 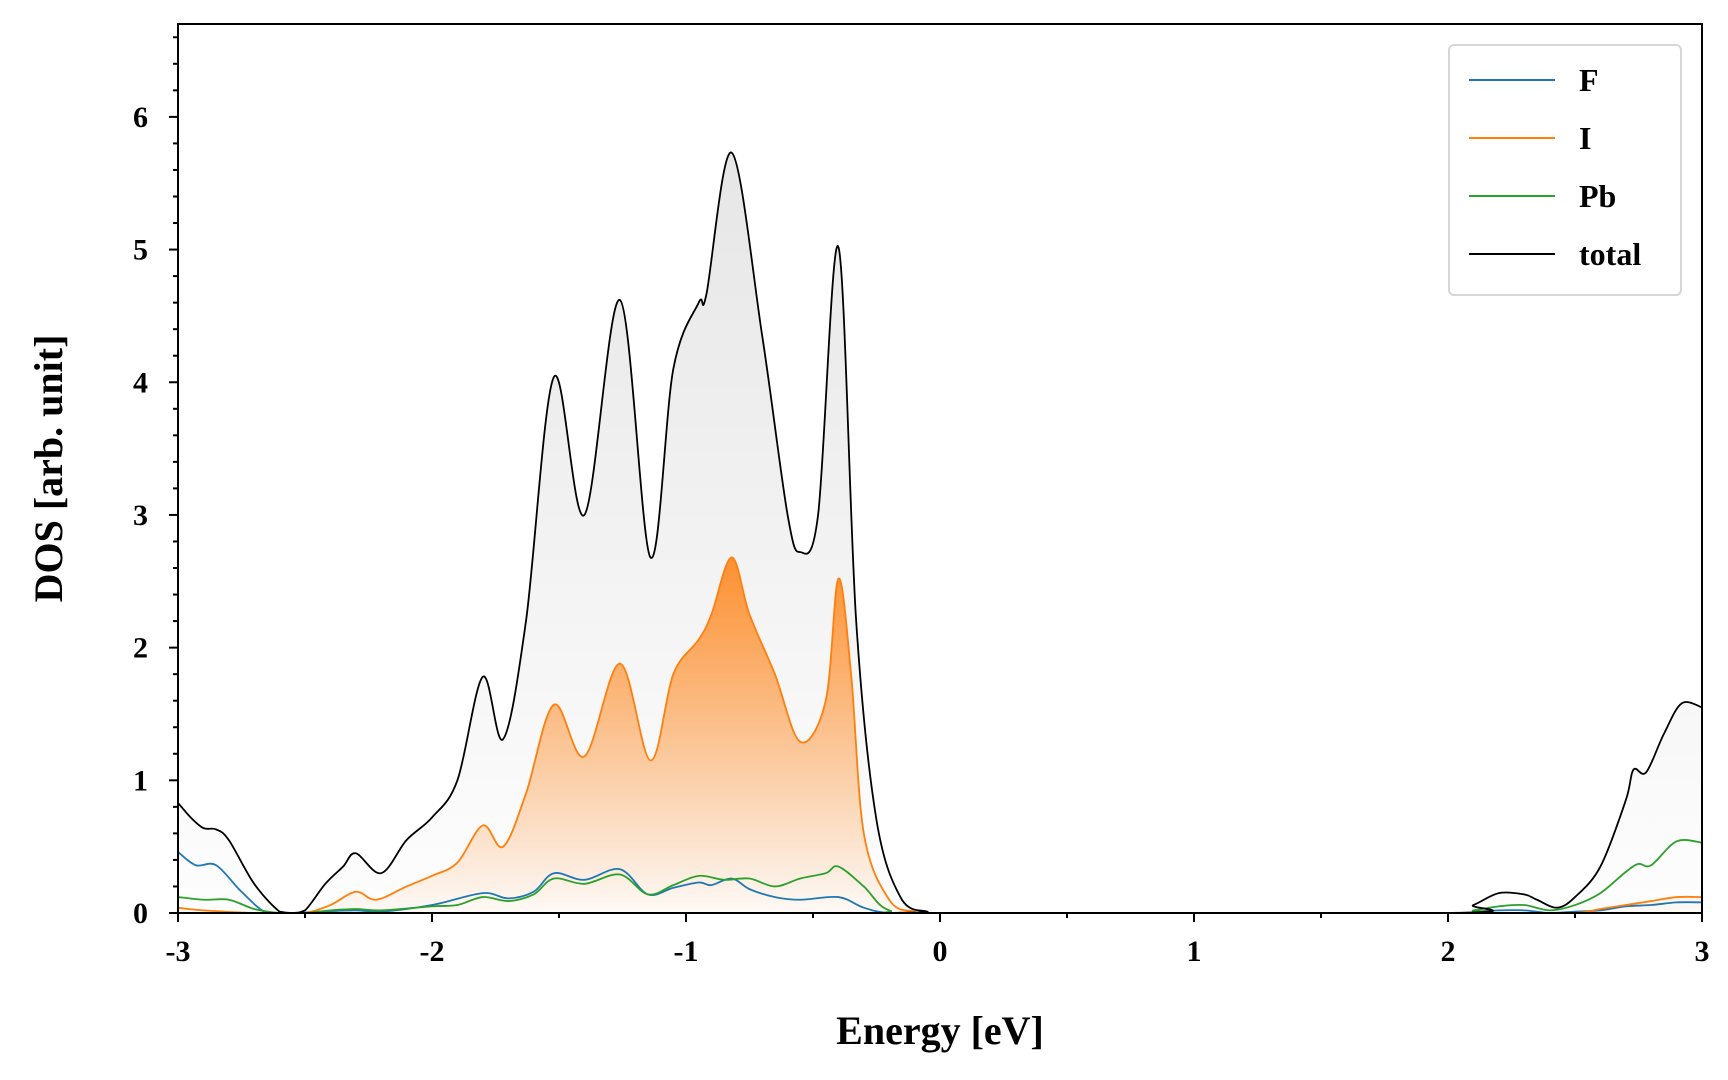 What do you see at coordinates (155, 483) in the screenshot?
I see `y-axis: 0 1 2 3 4 5 6` at bounding box center [155, 483].